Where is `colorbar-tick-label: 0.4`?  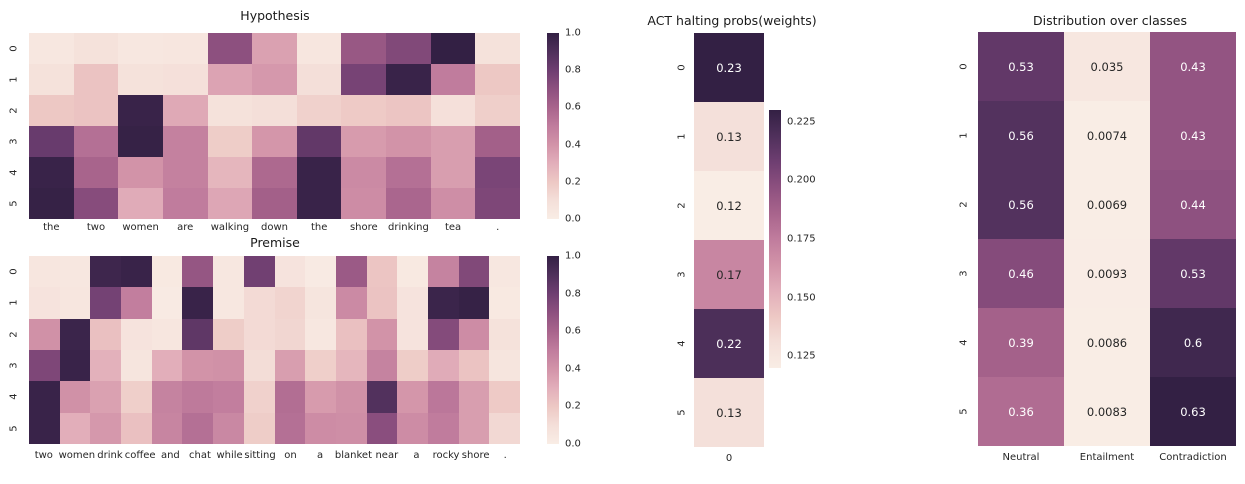
colorbar-tick-label: 0.4 is located at coordinates (573, 369).